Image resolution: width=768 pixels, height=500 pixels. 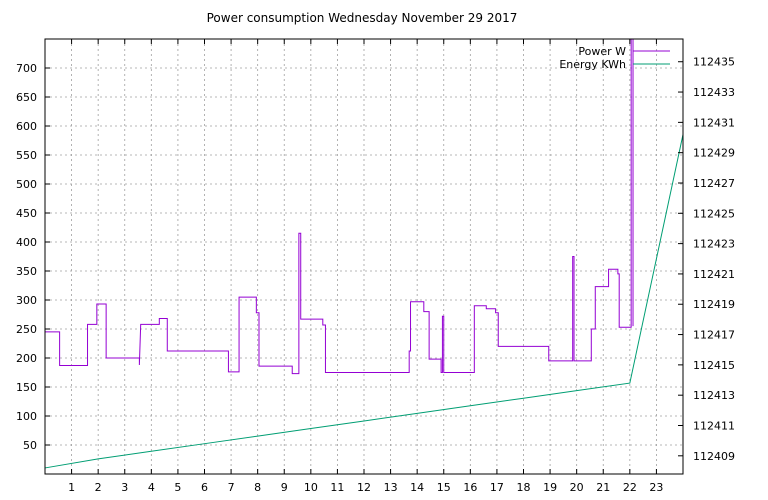 I want to click on y2-tick-label: 112425, so click(x=714, y=213).